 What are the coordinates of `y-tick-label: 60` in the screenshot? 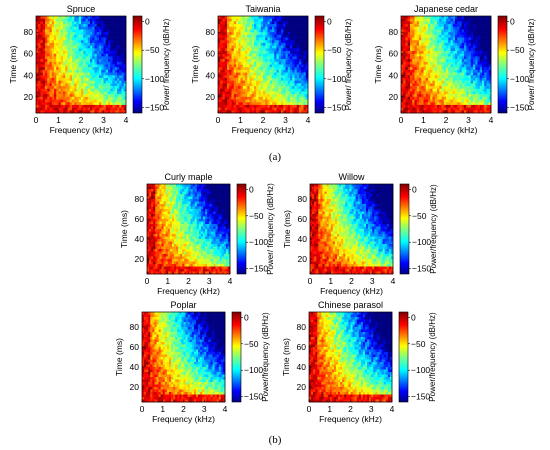 It's located at (394, 54).